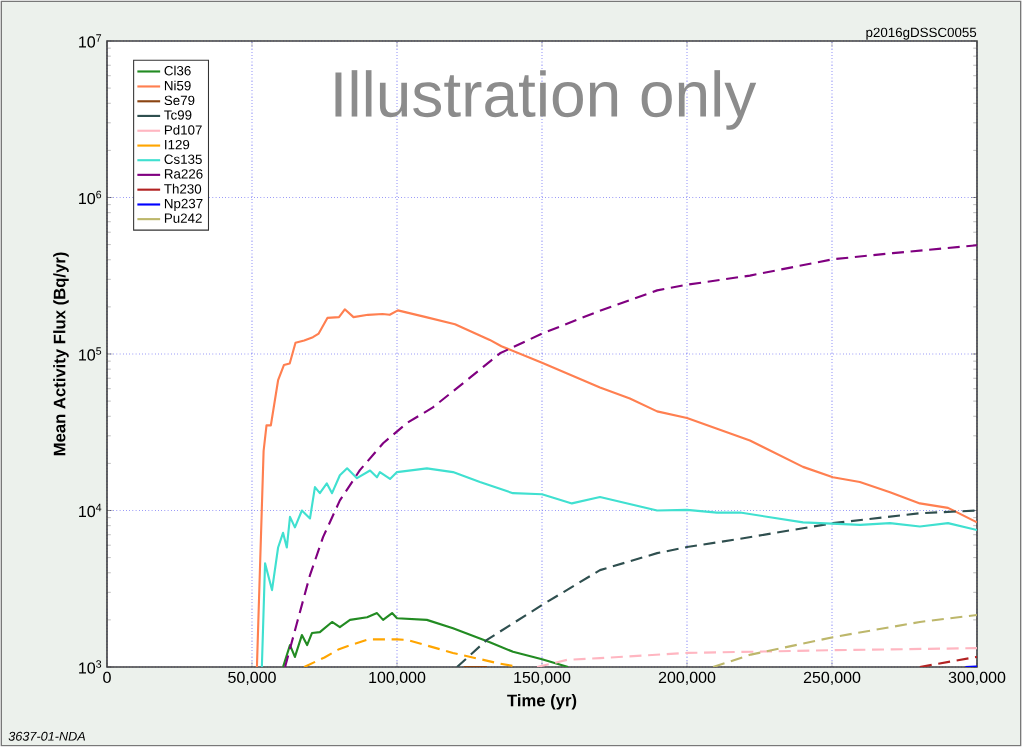  Describe the element at coordinates (178, 115) in the screenshot. I see `legend-label: Tc99` at that location.